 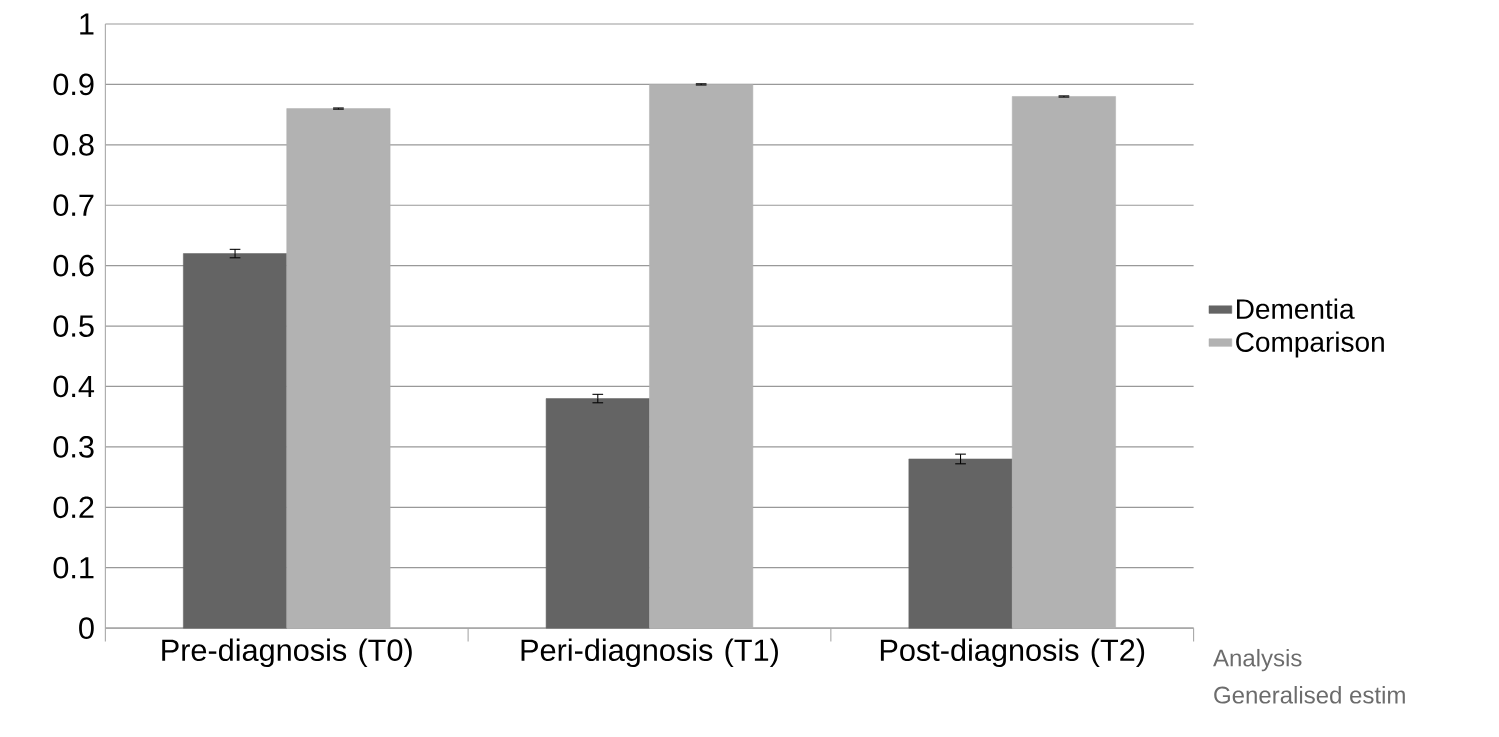 I want to click on y-tick-label: 0.5, so click(x=73, y=325).